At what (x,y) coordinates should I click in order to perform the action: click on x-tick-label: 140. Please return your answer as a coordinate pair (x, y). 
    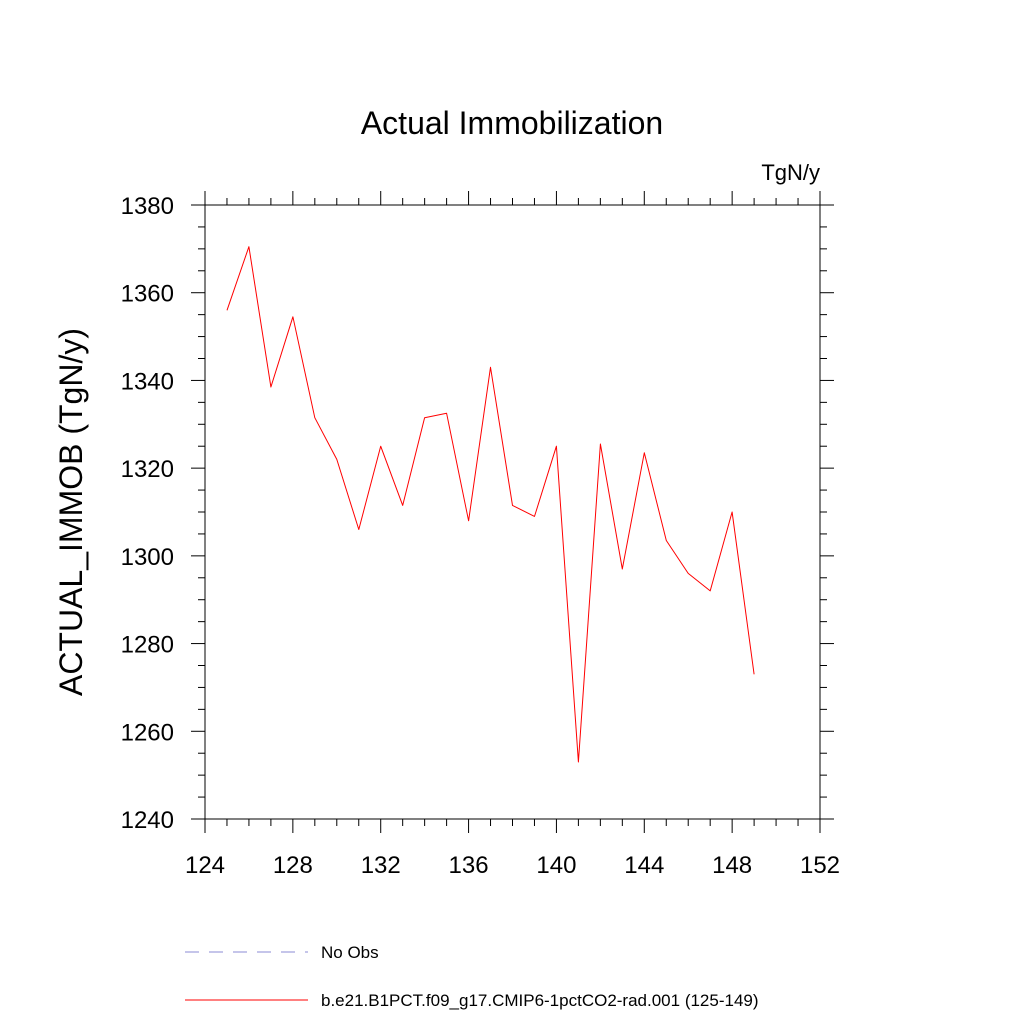
    Looking at the image, I should click on (556, 865).